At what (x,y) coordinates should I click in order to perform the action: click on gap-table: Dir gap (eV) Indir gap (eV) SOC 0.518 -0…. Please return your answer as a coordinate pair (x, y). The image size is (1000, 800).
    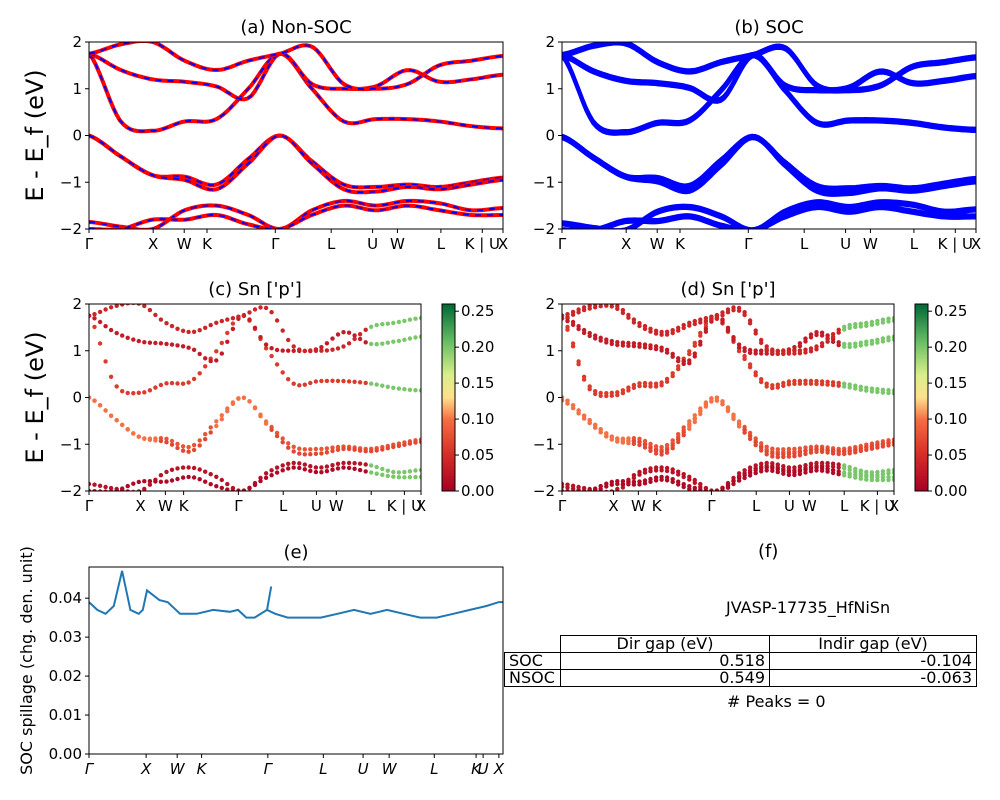
    Looking at the image, I should click on (740, 661).